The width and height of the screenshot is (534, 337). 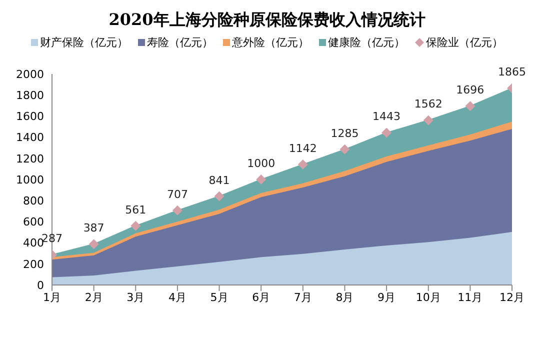 What do you see at coordinates (84, 42) in the screenshot?
I see `legend-label: 财产保险（亿元）` at bounding box center [84, 42].